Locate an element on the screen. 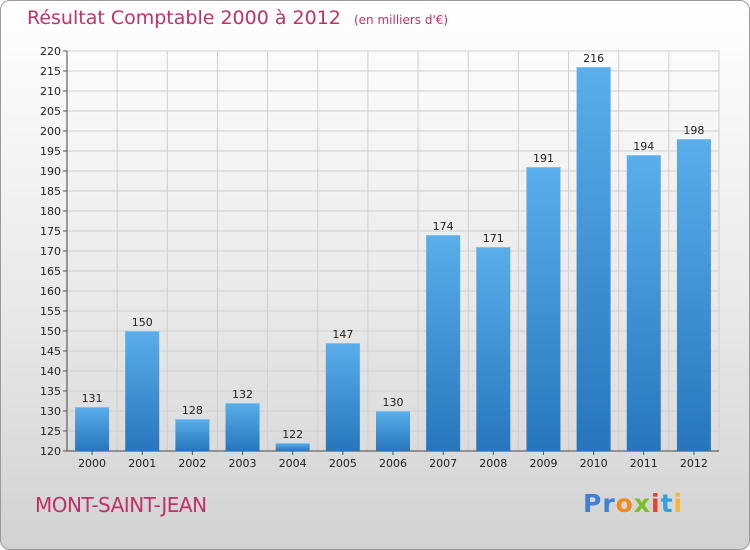  x-tick-label: 2000 is located at coordinates (92, 463).